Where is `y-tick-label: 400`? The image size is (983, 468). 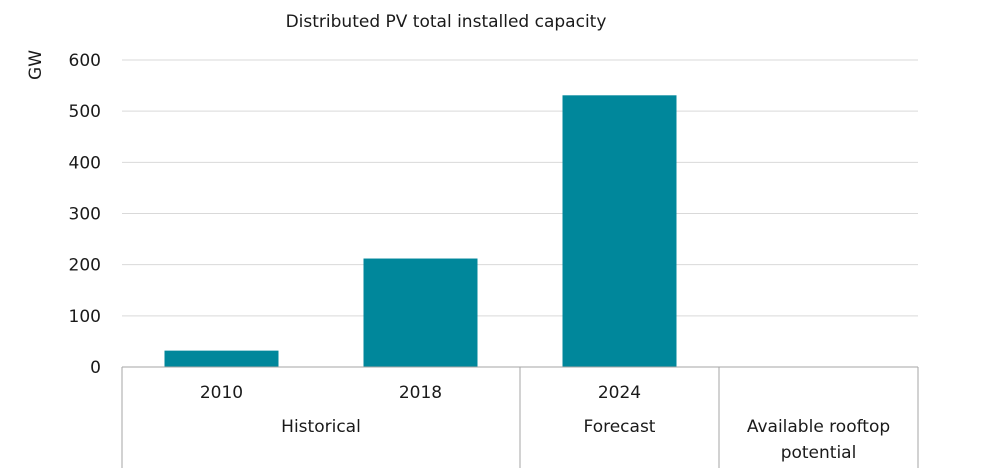
y-tick-label: 400 is located at coordinates (85, 163).